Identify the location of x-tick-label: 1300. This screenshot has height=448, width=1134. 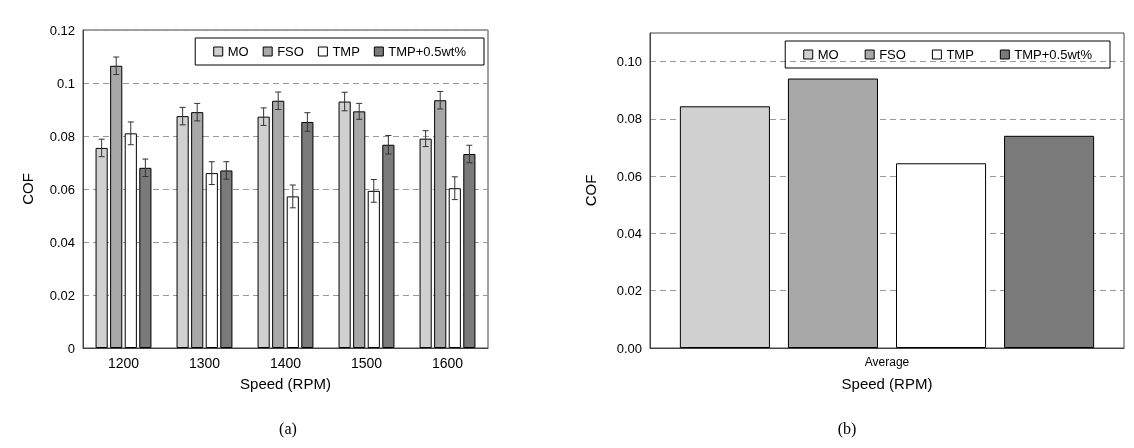
(204, 363).